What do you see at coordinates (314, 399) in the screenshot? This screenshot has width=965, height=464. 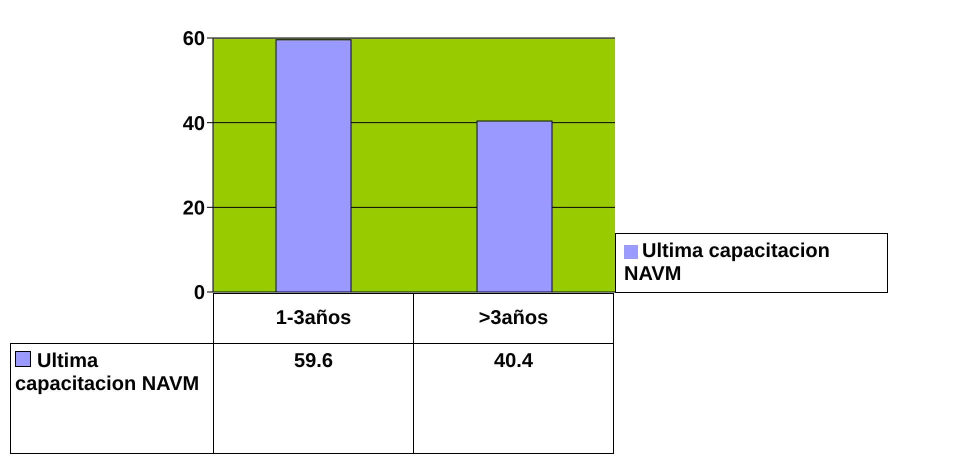 I see `data-label: 59.6` at bounding box center [314, 399].